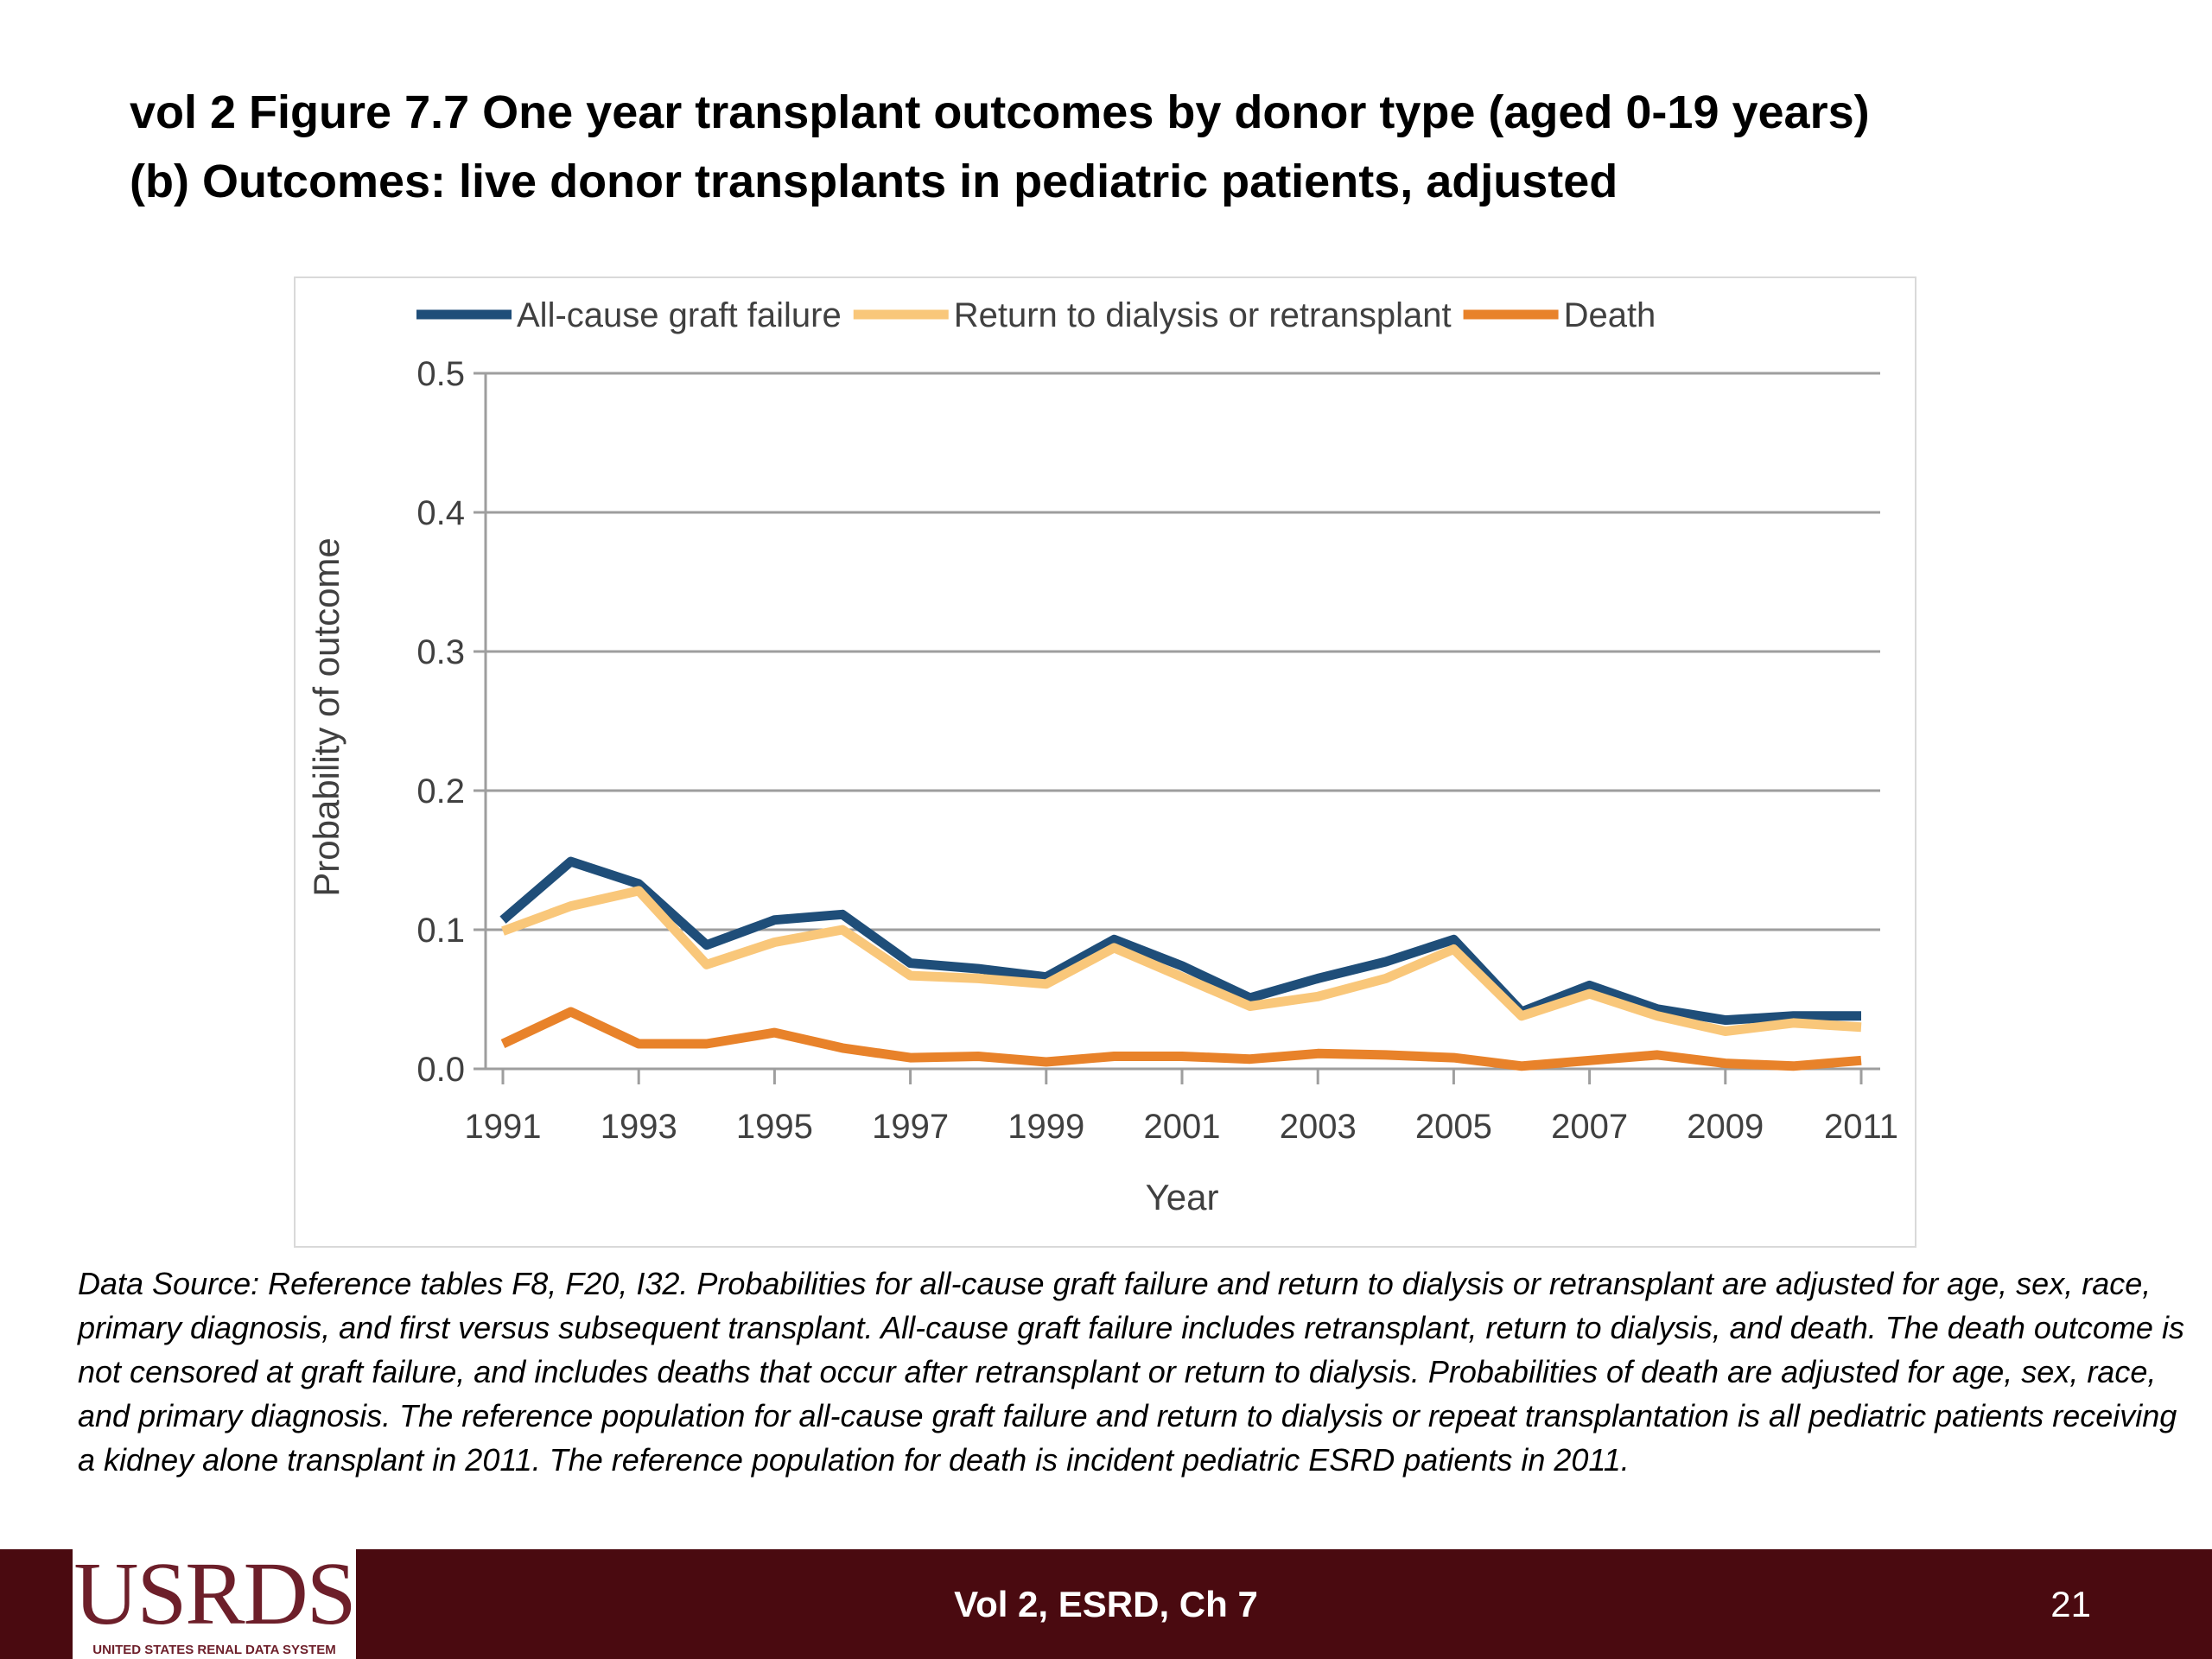 This screenshot has height=1659, width=2212. I want to click on x-tick-label: 1993, so click(639, 1127).